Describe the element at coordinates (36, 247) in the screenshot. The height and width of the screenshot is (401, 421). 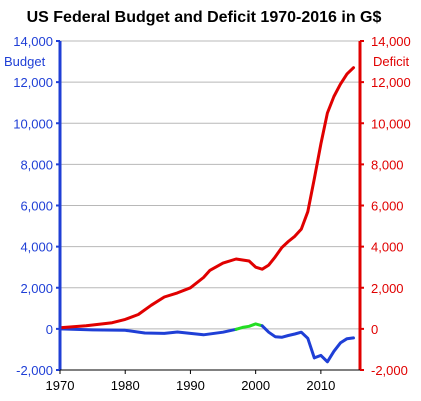
I see `left-tick-label: 4,000` at that location.